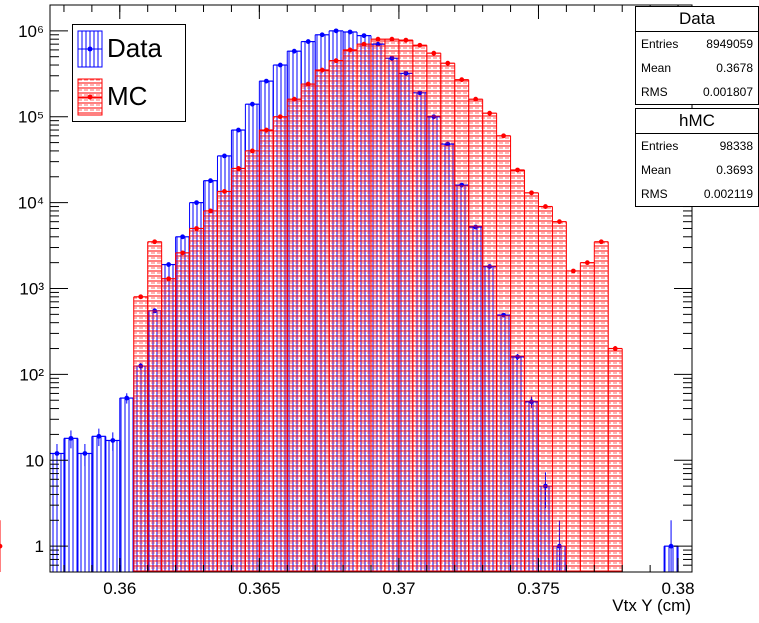 The image size is (759, 623). Describe the element at coordinates (90, 49) in the screenshot. I see `legend-swatch-data` at that location.